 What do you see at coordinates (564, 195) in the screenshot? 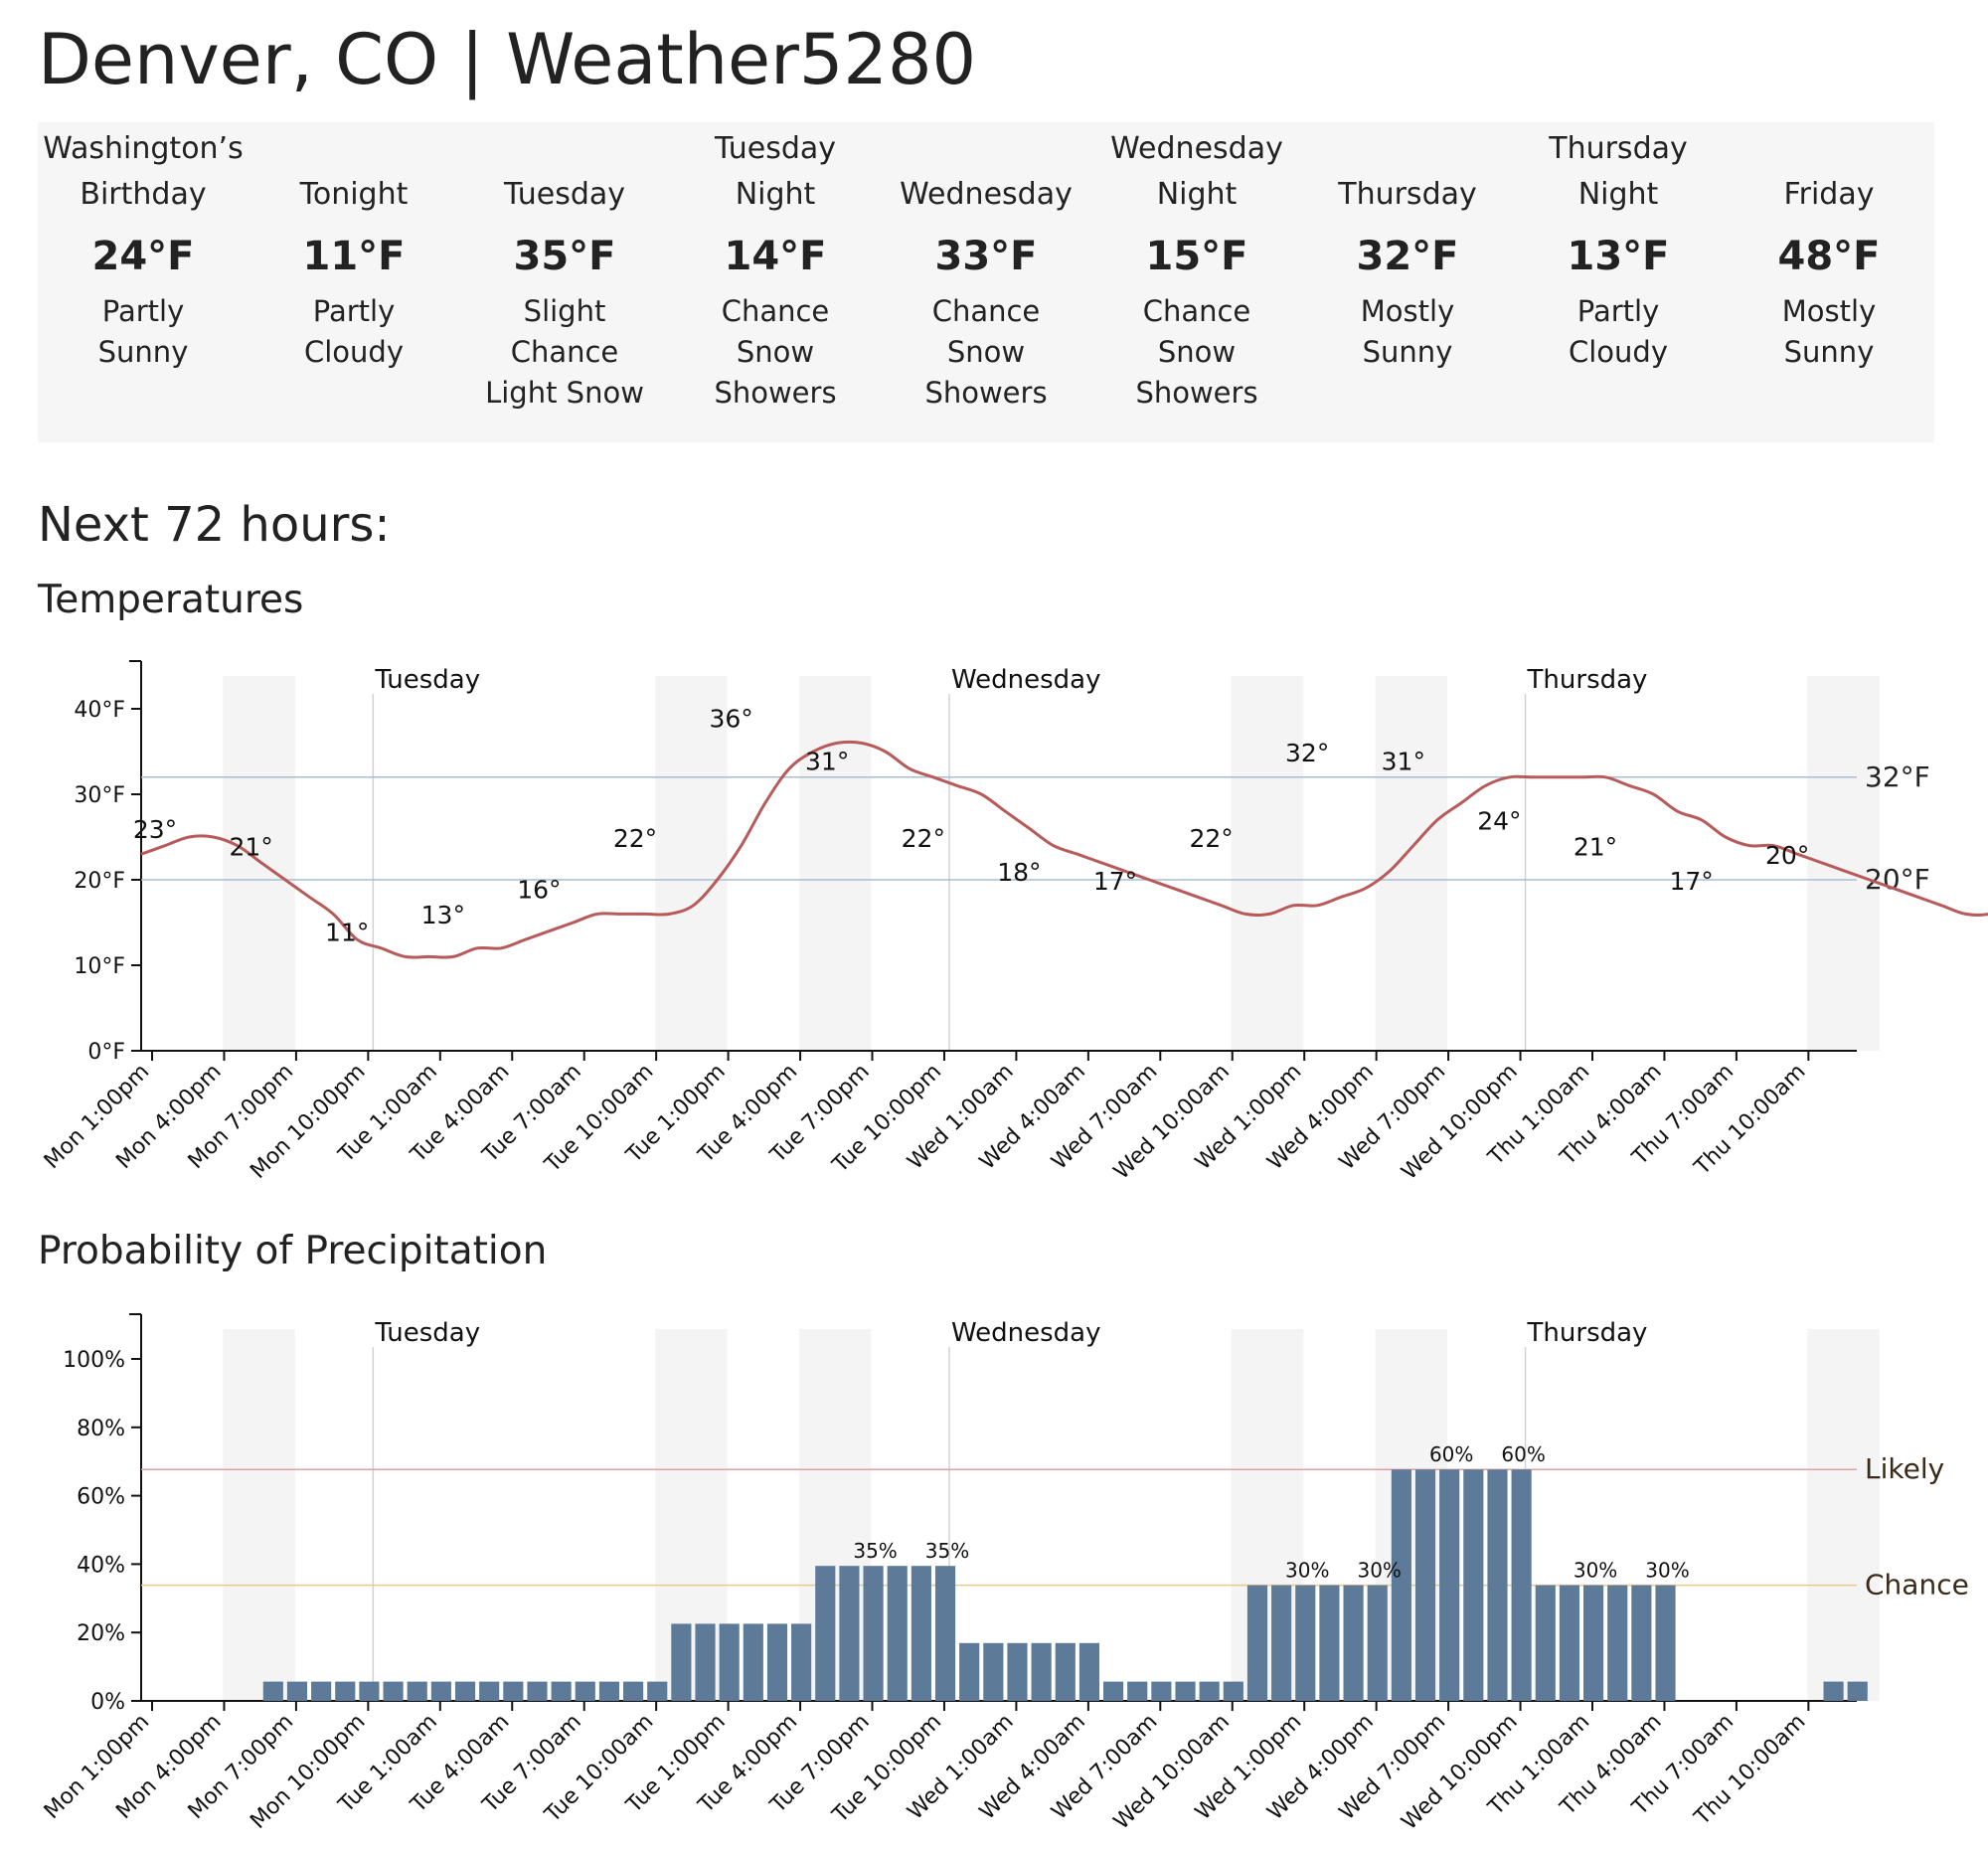
I see `period-name-line: Tuesday` at bounding box center [564, 195].